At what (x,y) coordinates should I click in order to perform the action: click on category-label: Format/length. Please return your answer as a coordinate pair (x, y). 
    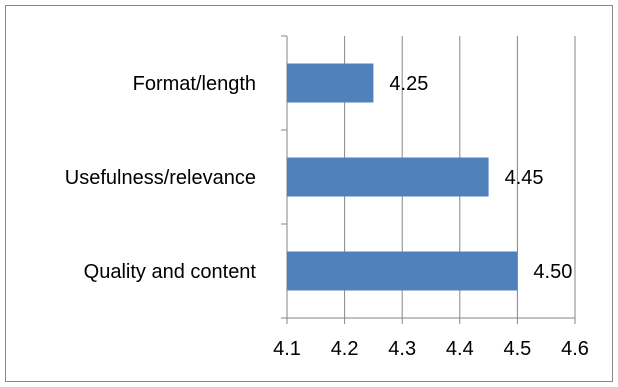
    Looking at the image, I should click on (194, 84).